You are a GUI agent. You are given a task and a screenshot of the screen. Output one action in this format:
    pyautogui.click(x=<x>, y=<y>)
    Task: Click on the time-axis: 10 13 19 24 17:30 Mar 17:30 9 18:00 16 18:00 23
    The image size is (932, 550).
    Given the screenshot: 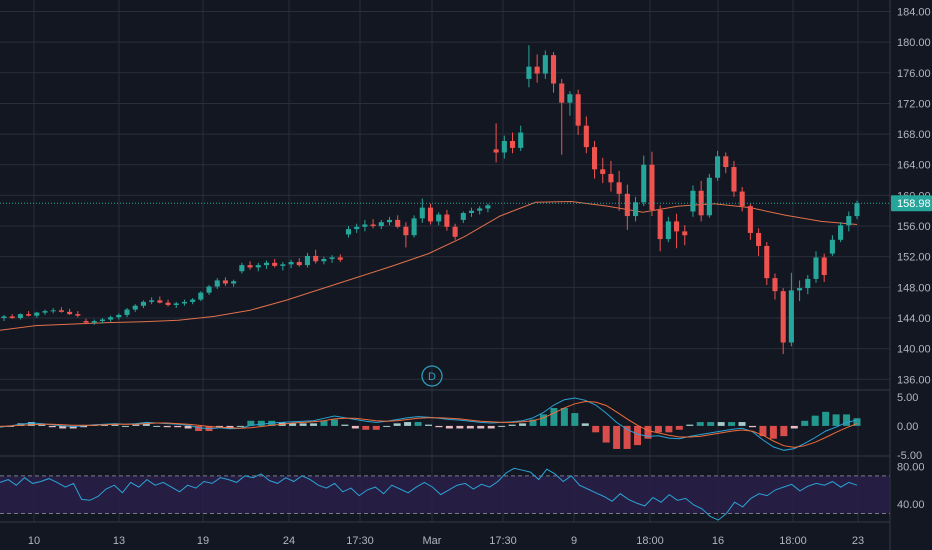 What is the action you would take?
    pyautogui.click(x=446, y=541)
    